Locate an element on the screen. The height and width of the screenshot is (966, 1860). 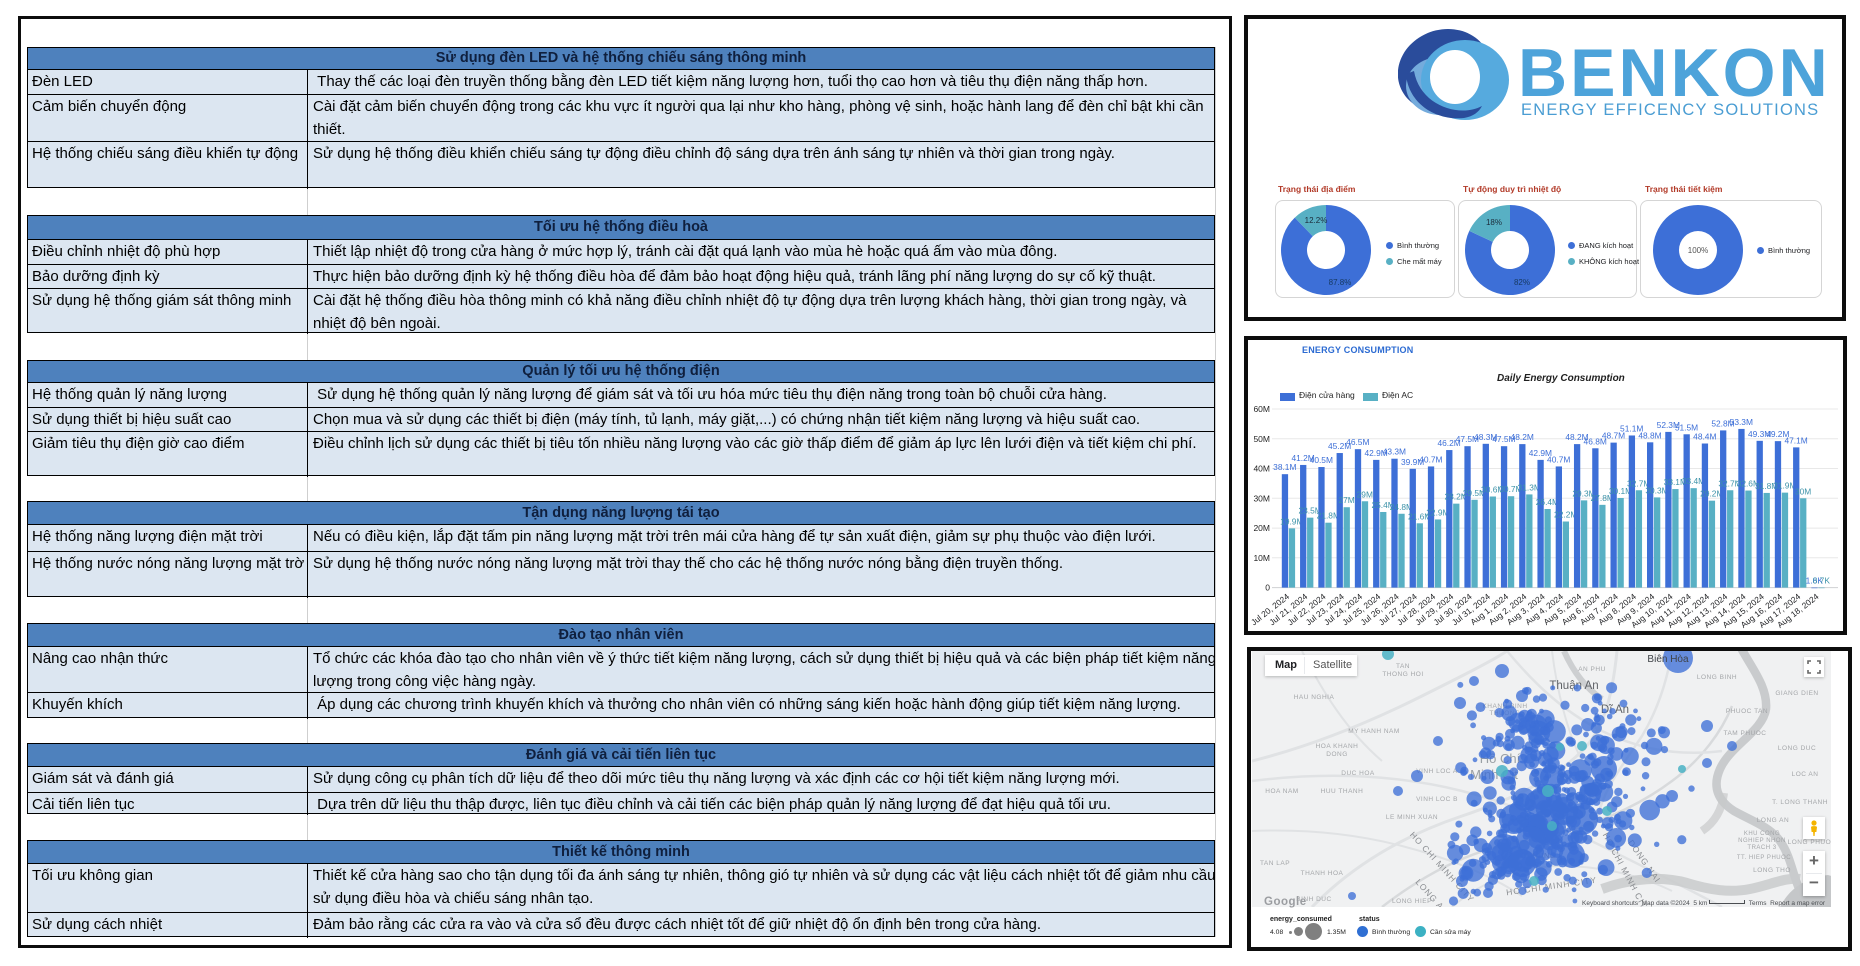
svg-text: HOA KHANH is located at coordinates (1337, 746).